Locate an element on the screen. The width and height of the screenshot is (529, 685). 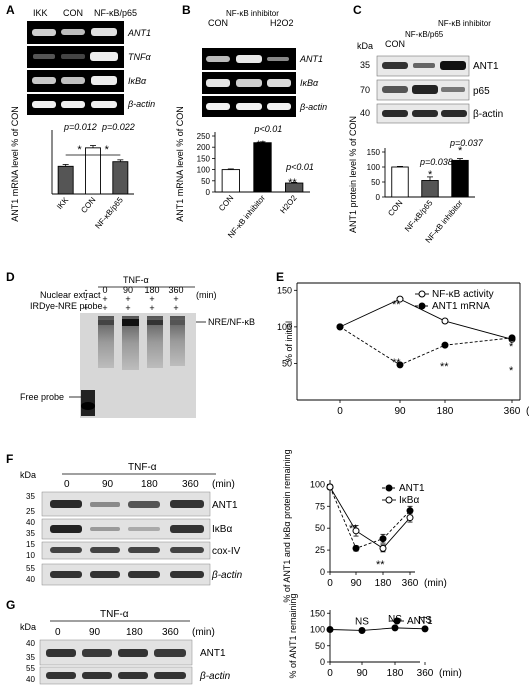
panel-c-band-ant1: ANT1 is located at coordinates (486, 66).